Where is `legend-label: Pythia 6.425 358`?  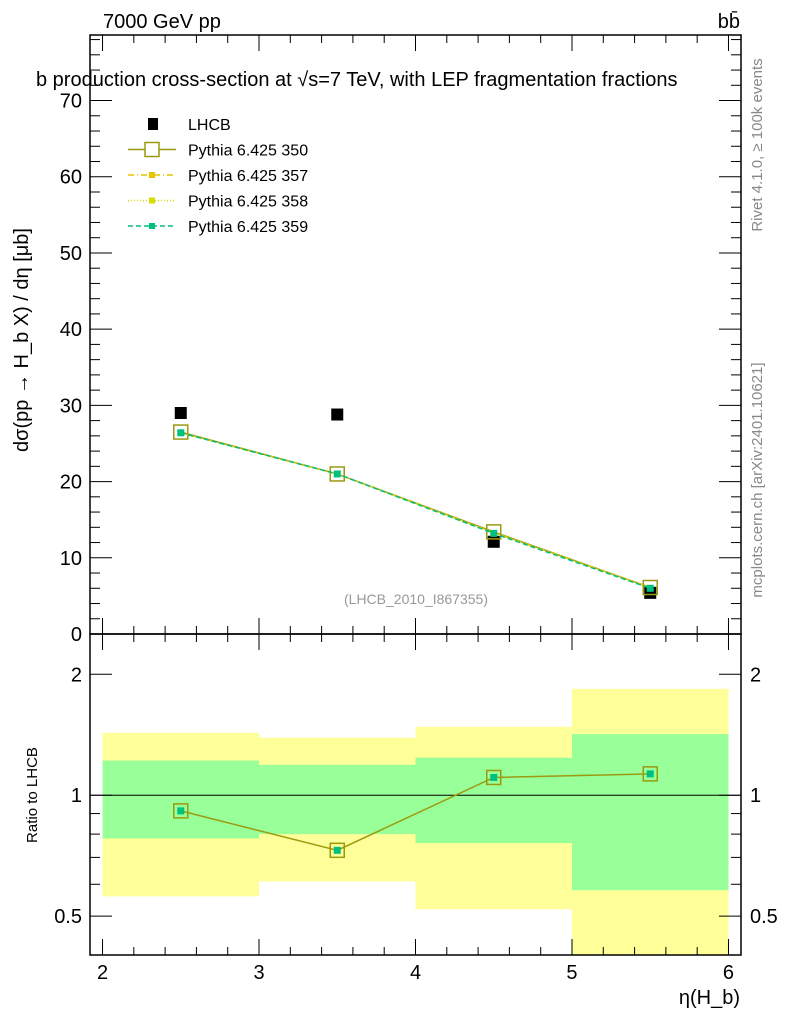 legend-label: Pythia 6.425 358 is located at coordinates (248, 202).